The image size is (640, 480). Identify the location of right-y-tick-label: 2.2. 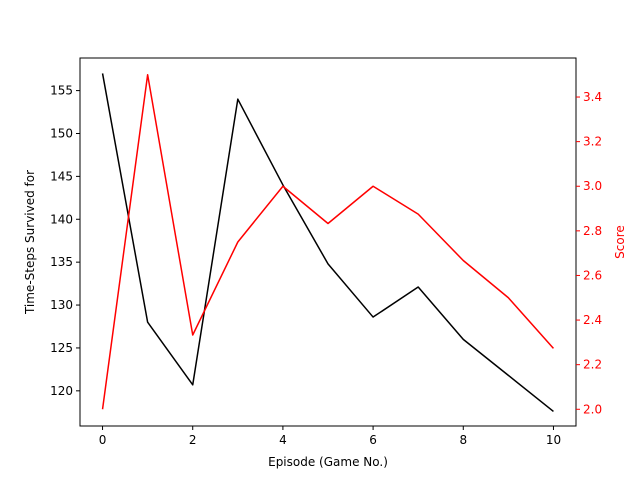
(592, 365).